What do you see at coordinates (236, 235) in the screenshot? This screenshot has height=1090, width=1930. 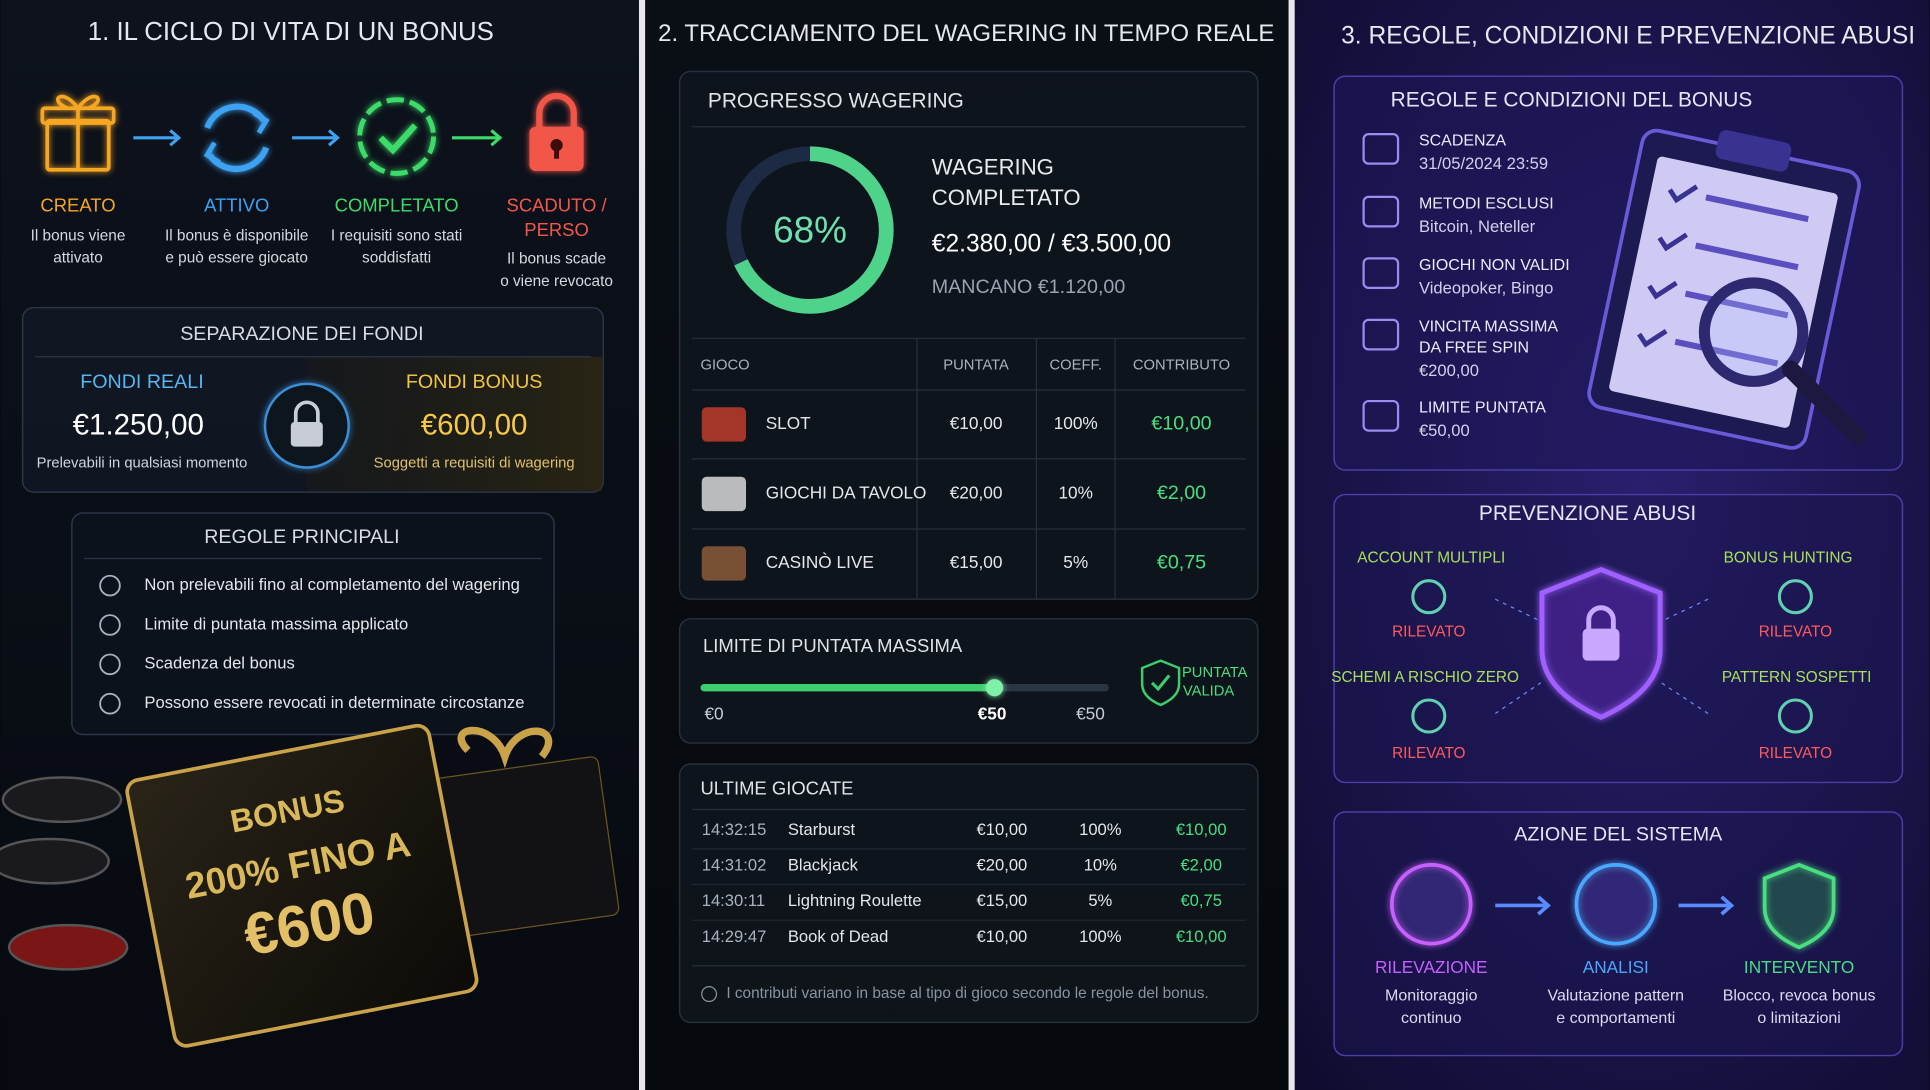 I see `step-description: Il bonus è disponibile` at bounding box center [236, 235].